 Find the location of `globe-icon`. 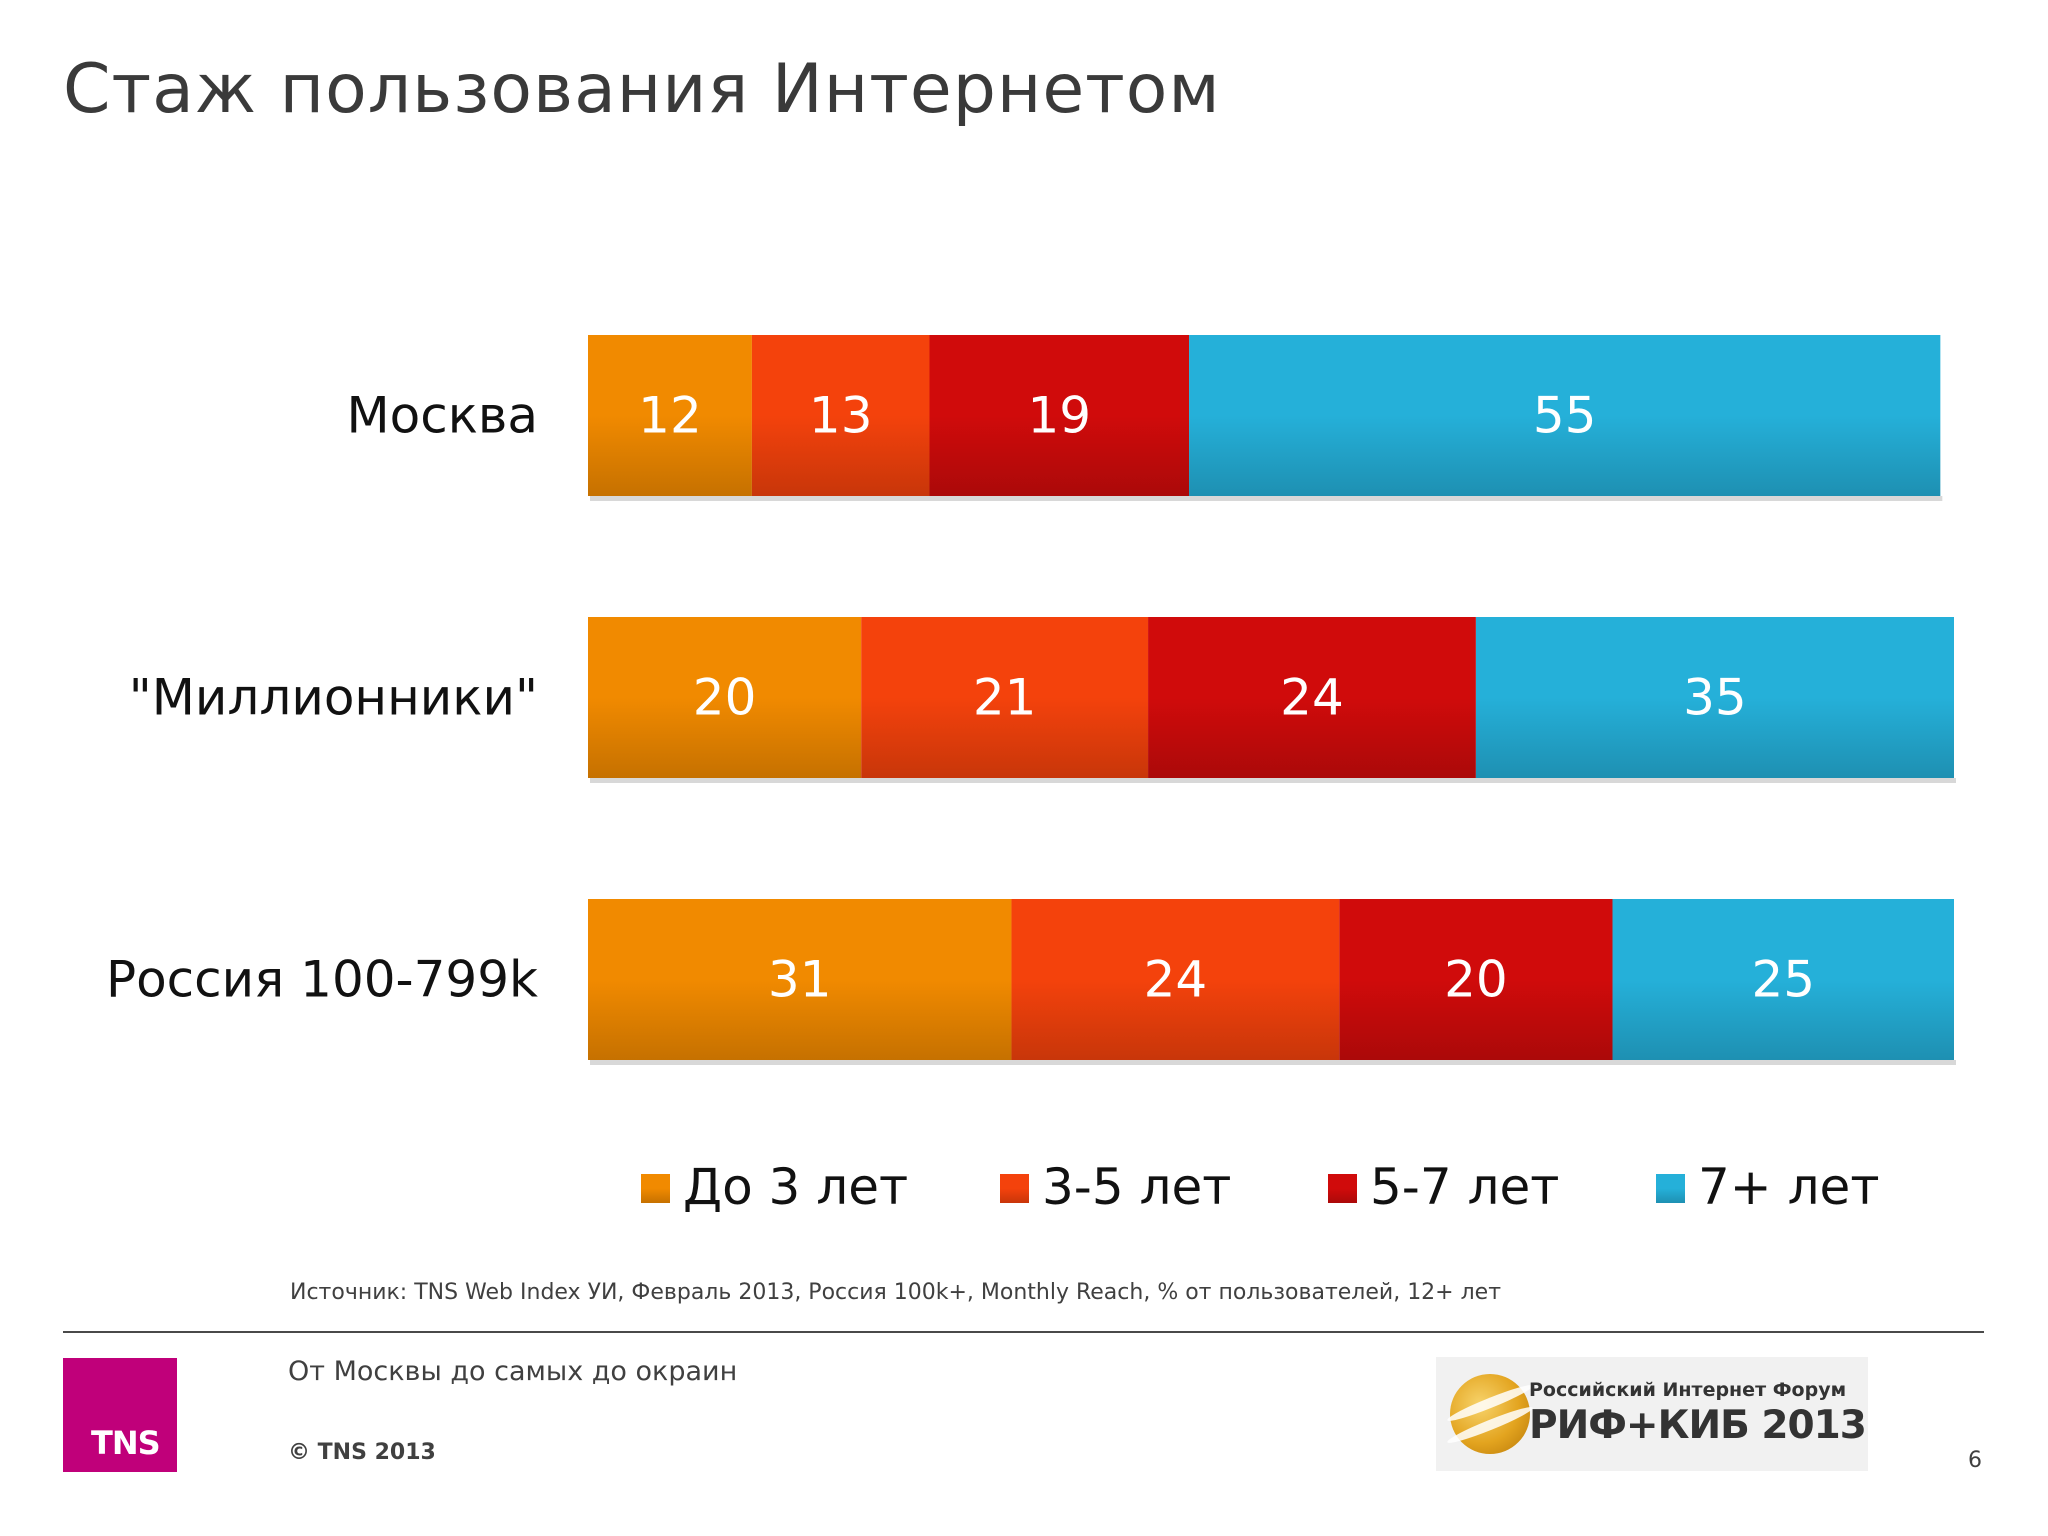

globe-icon is located at coordinates (1490, 1414).